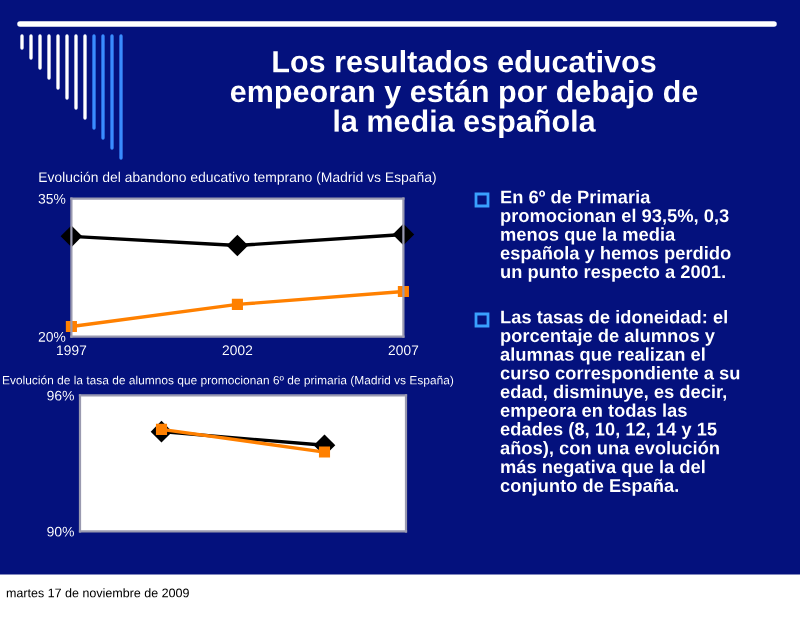 The width and height of the screenshot is (800, 622). Describe the element at coordinates (615, 236) in the screenshot. I see `text: En 6º de Primaria promocionan el 93,5%, 0,3 menos que la media española y hemos perdido un punto respecto a 2001.` at that location.